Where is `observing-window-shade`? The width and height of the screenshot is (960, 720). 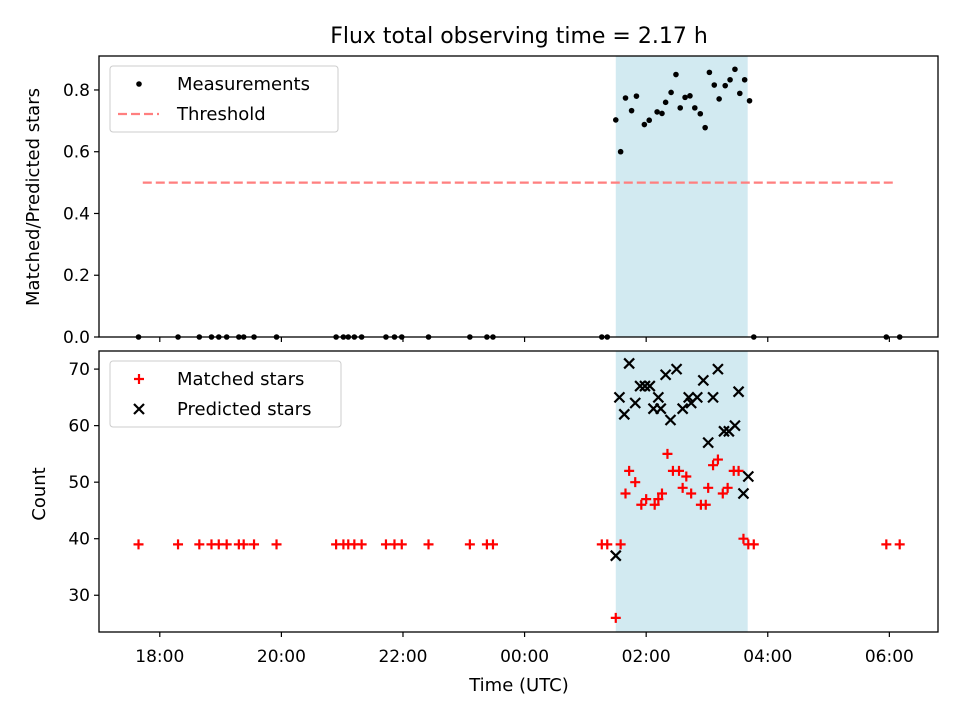 observing-window-shade is located at coordinates (681, 196).